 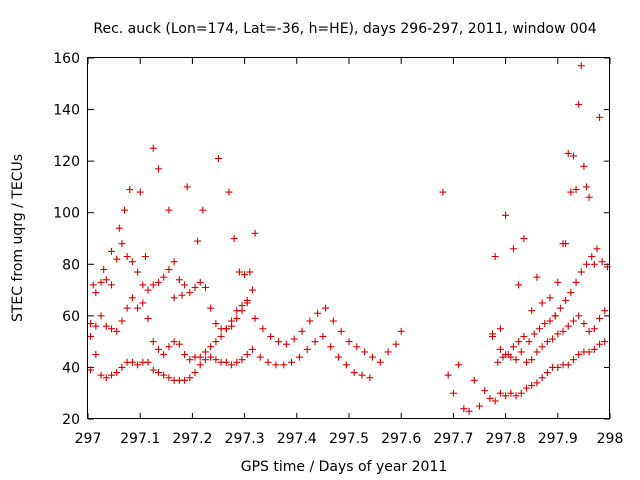 I want to click on x-tick-label: 297.6, so click(x=401, y=439).